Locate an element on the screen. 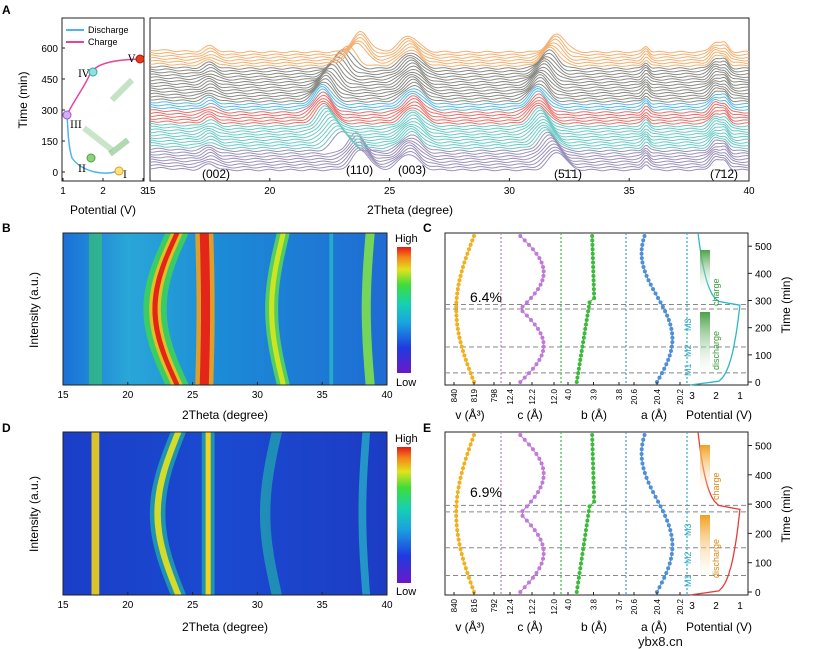 The image size is (814, 649). discharge-curve is located at coordinates (92, 144).